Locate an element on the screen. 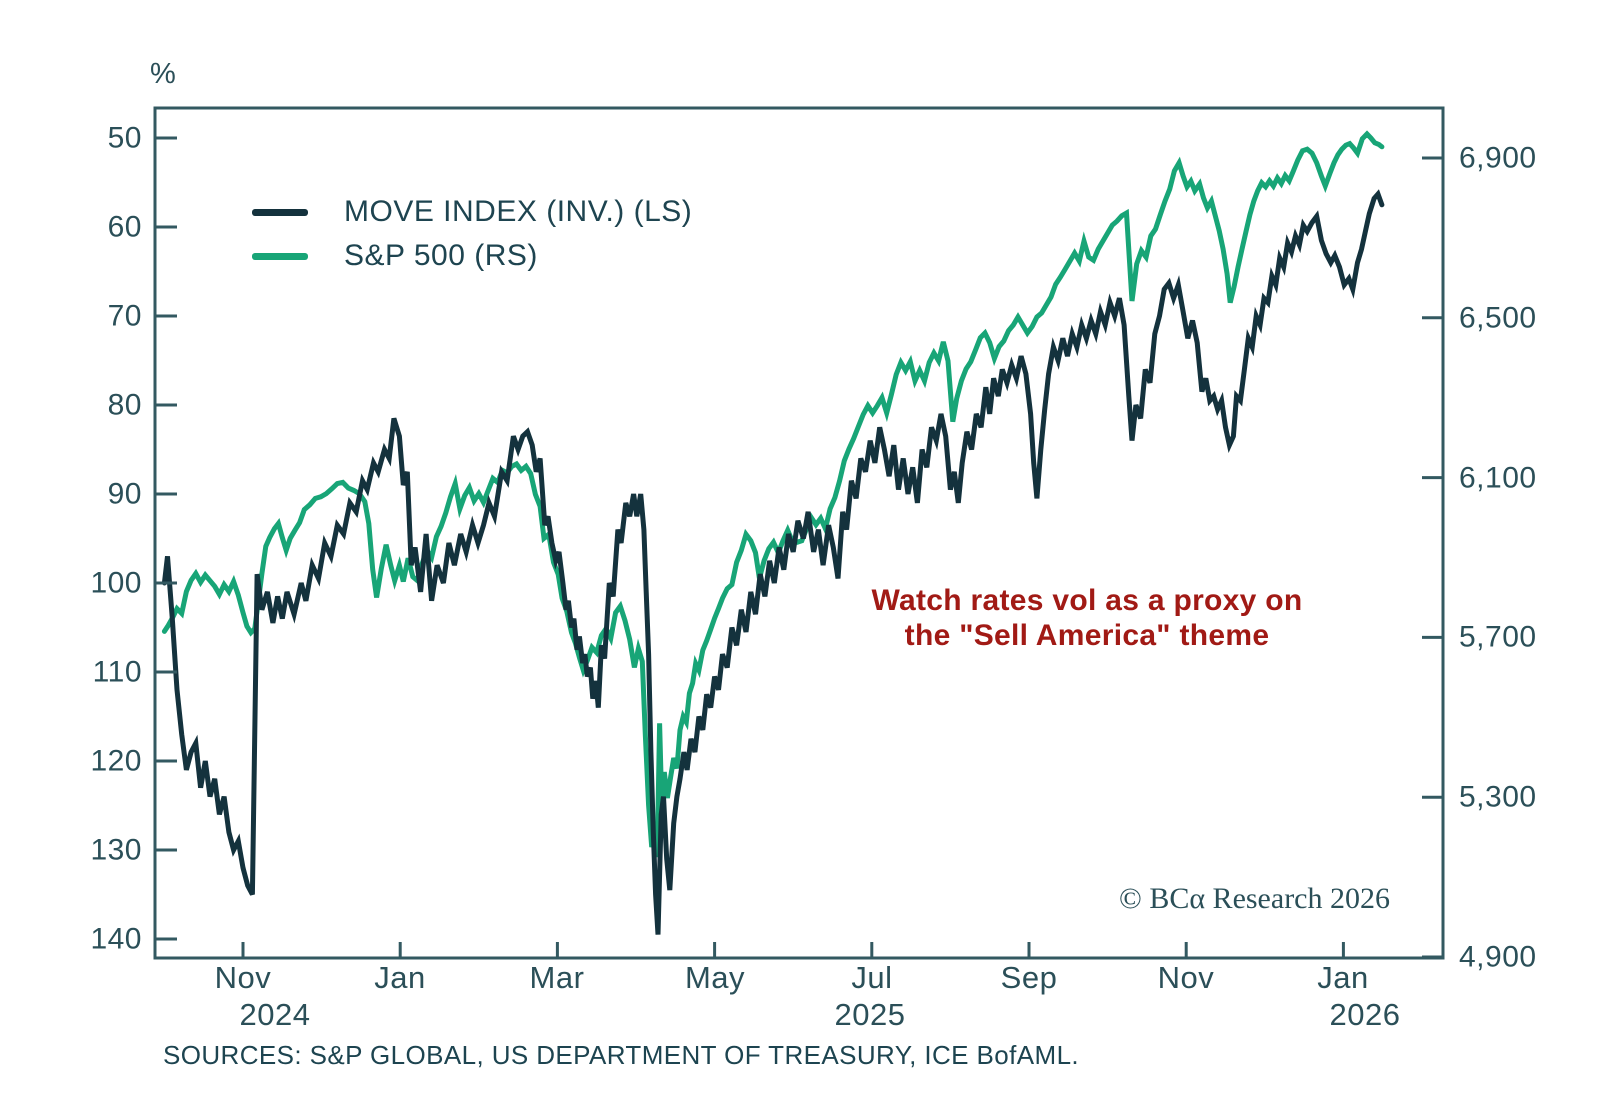 The width and height of the screenshot is (1600, 1107). legend-item-spx: S&P 500 (RS) is located at coordinates (472, 256).